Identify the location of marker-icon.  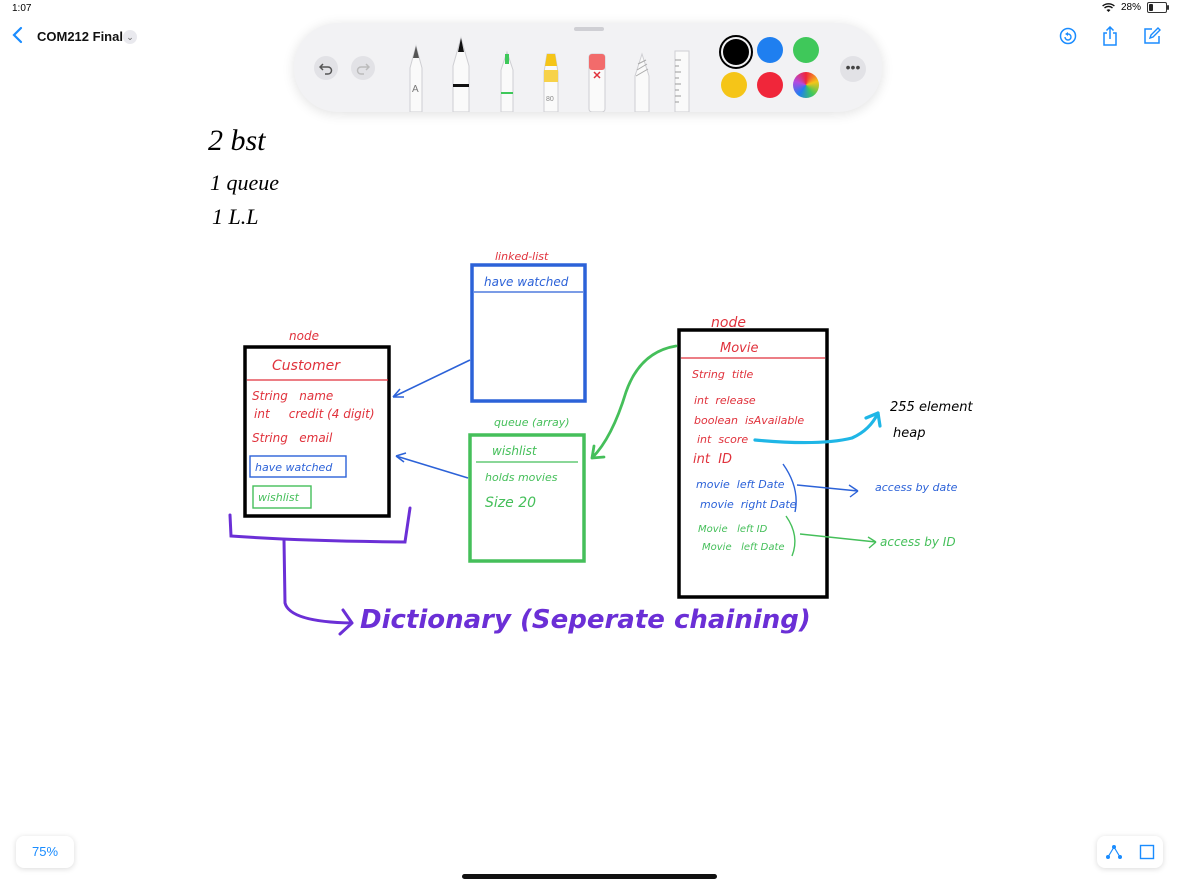
(507, 81).